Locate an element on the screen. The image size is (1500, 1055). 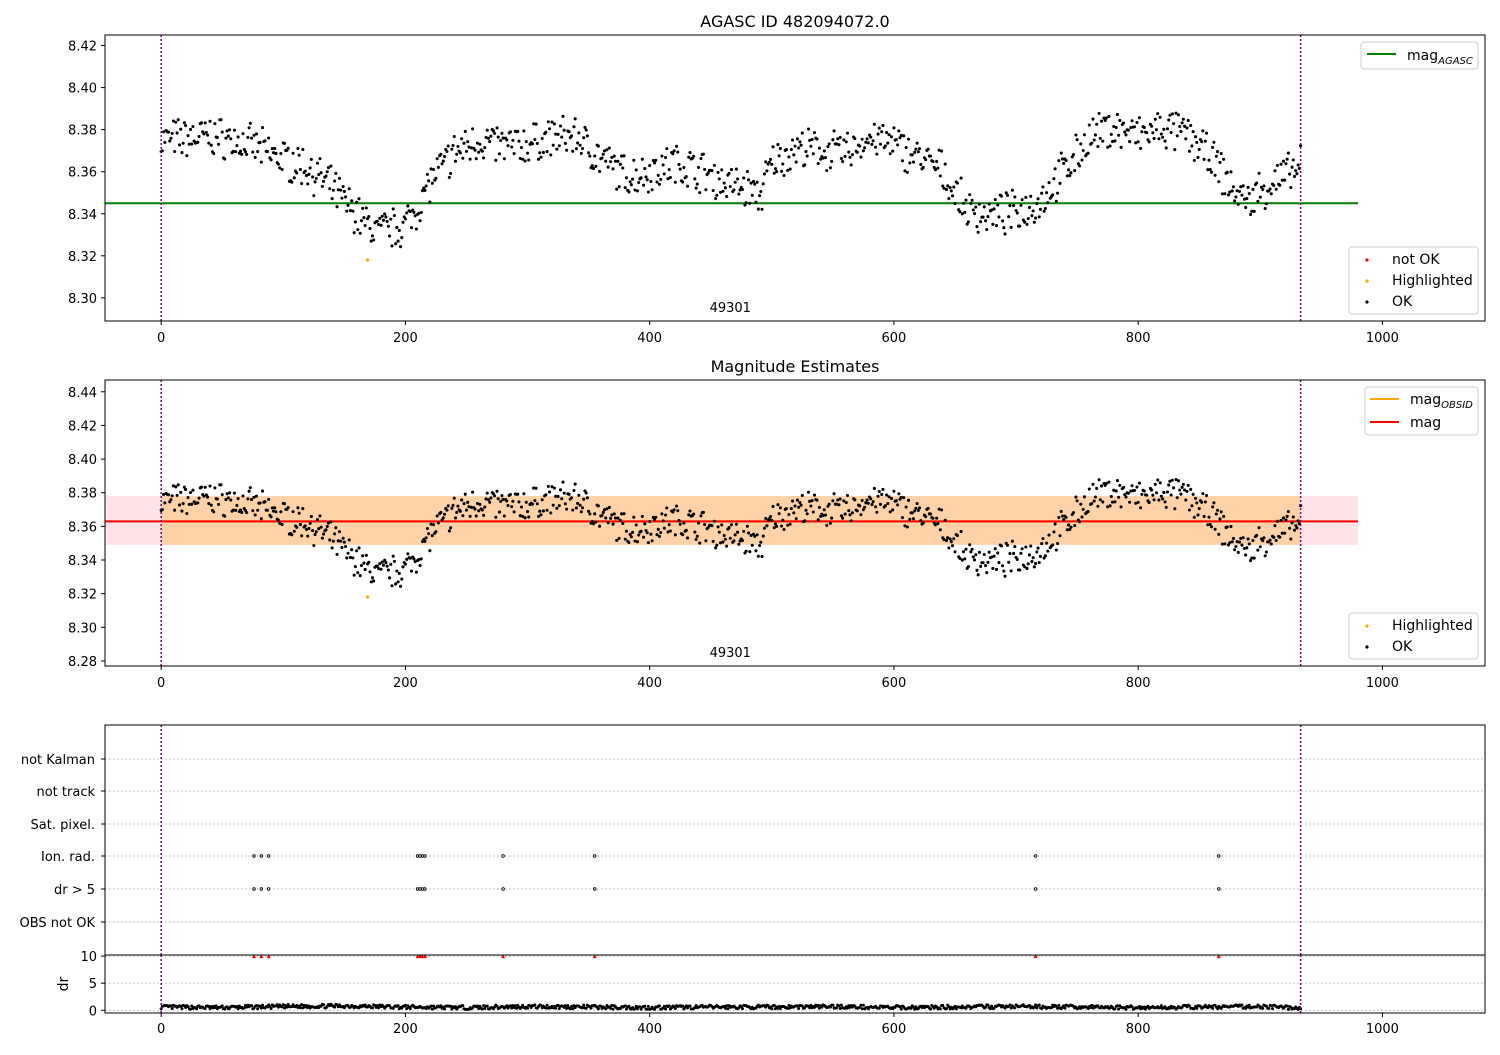
panel-dr-marks is located at coordinates (795, 983).